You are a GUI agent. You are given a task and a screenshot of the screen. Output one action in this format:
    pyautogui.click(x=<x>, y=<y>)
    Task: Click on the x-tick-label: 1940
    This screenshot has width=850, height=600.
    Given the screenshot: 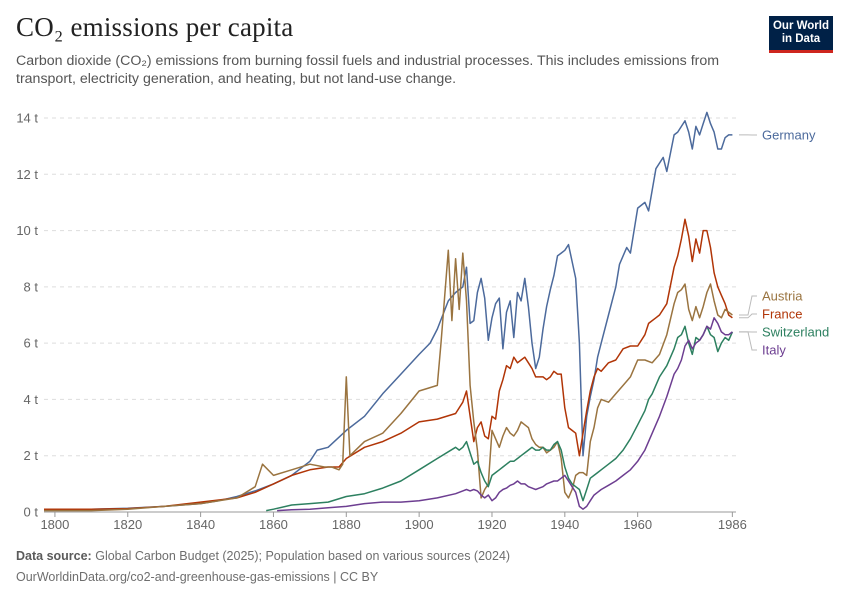 What is the action you would take?
    pyautogui.click(x=564, y=524)
    